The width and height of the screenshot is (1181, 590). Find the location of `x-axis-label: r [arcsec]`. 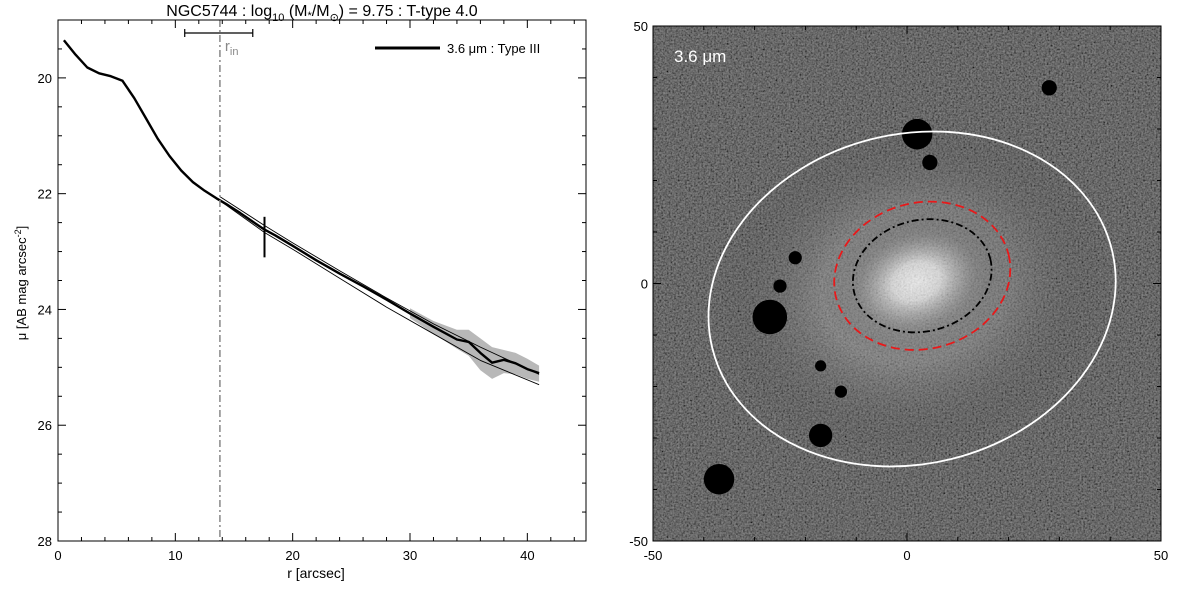

x-axis-label: r [arcsec] is located at coordinates (316, 573).